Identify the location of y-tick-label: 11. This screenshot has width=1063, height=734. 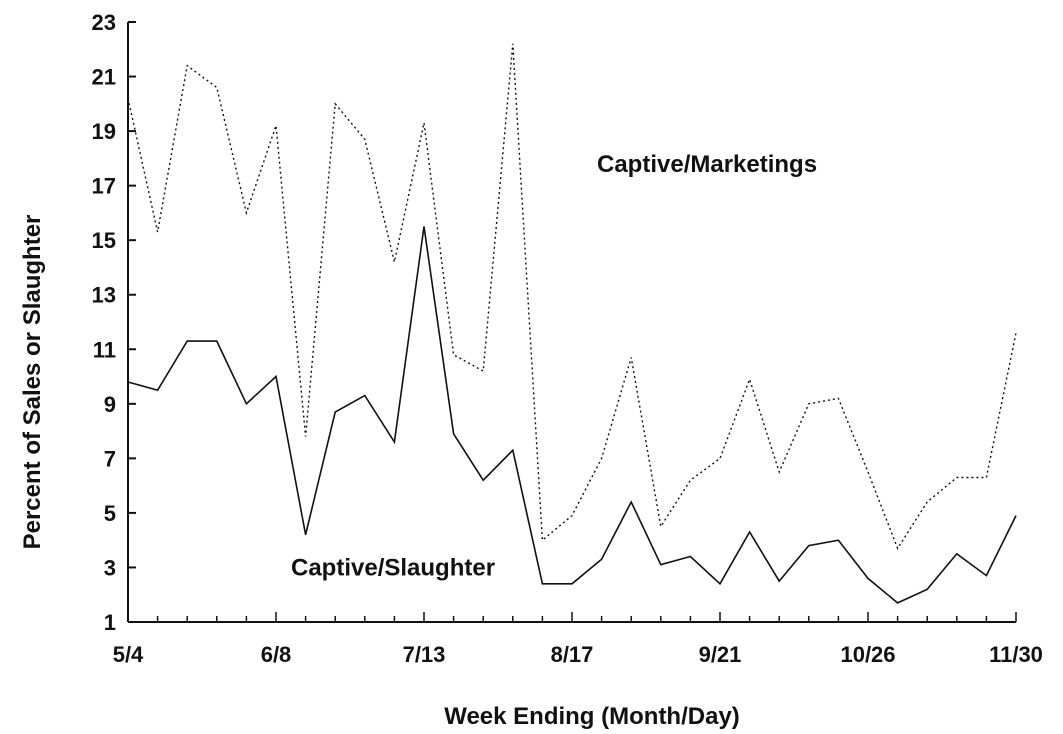
(104, 349).